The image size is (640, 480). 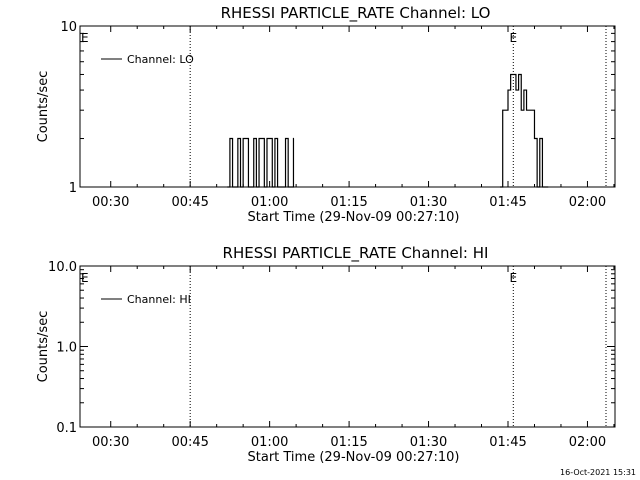 What do you see at coordinates (73, 188) in the screenshot?
I see `y-tick-label: 1` at bounding box center [73, 188].